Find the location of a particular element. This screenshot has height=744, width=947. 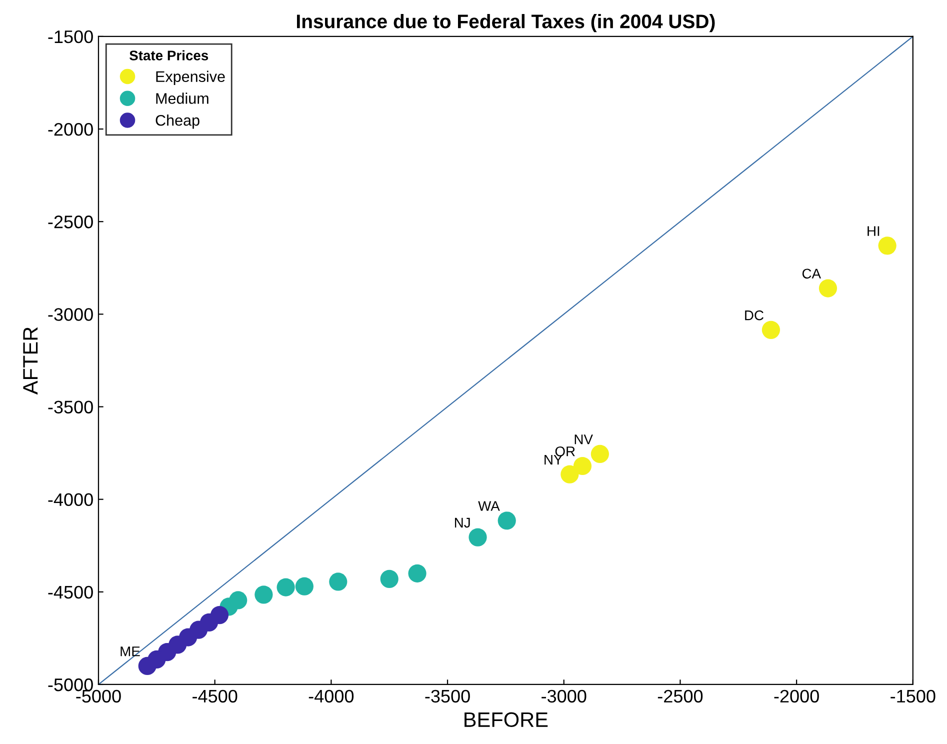

annotation: HI is located at coordinates (874, 231).